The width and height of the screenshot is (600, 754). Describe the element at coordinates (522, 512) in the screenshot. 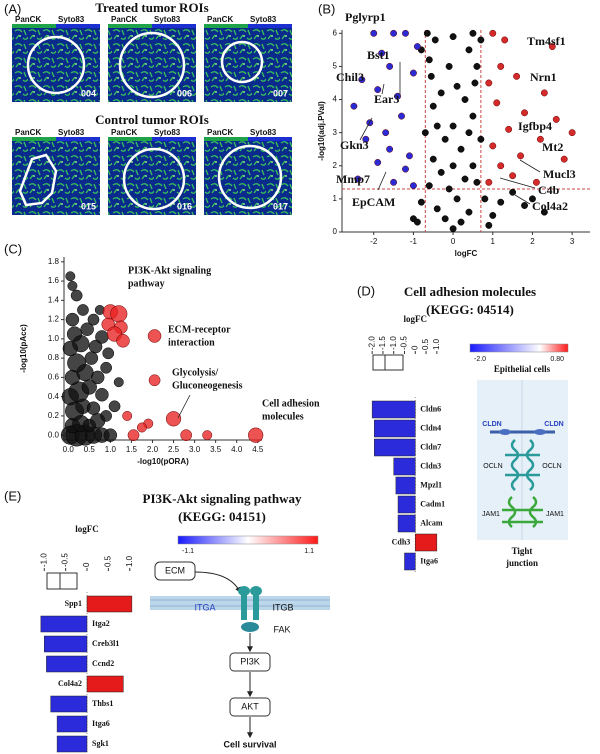

I see `jam1` at that location.